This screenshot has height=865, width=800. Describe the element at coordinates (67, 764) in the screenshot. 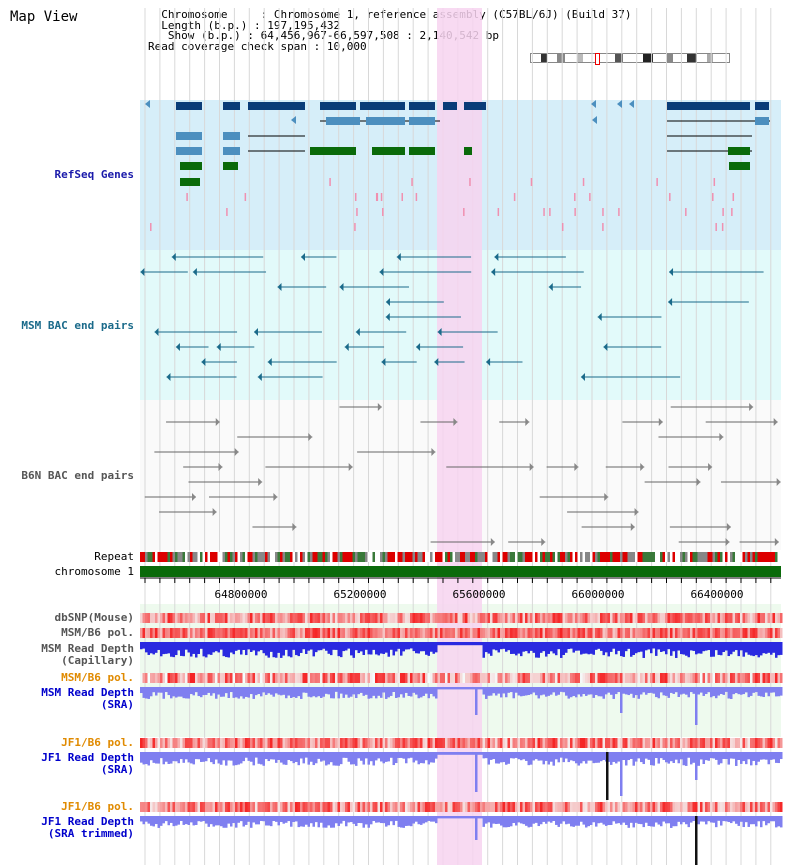

I see `track-label-jf1-read-depth-sra: JF1 Read Depth (SRA)` at that location.